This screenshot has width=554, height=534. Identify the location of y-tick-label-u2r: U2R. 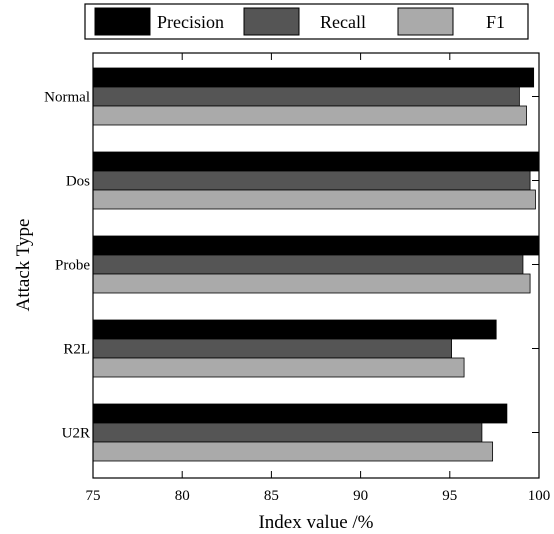
(76, 434).